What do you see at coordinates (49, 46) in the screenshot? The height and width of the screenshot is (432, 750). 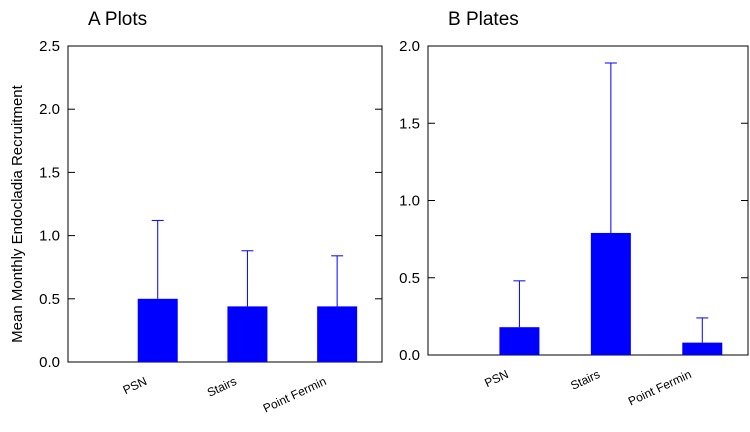 I see `y-tick-label: 2.5` at bounding box center [49, 46].